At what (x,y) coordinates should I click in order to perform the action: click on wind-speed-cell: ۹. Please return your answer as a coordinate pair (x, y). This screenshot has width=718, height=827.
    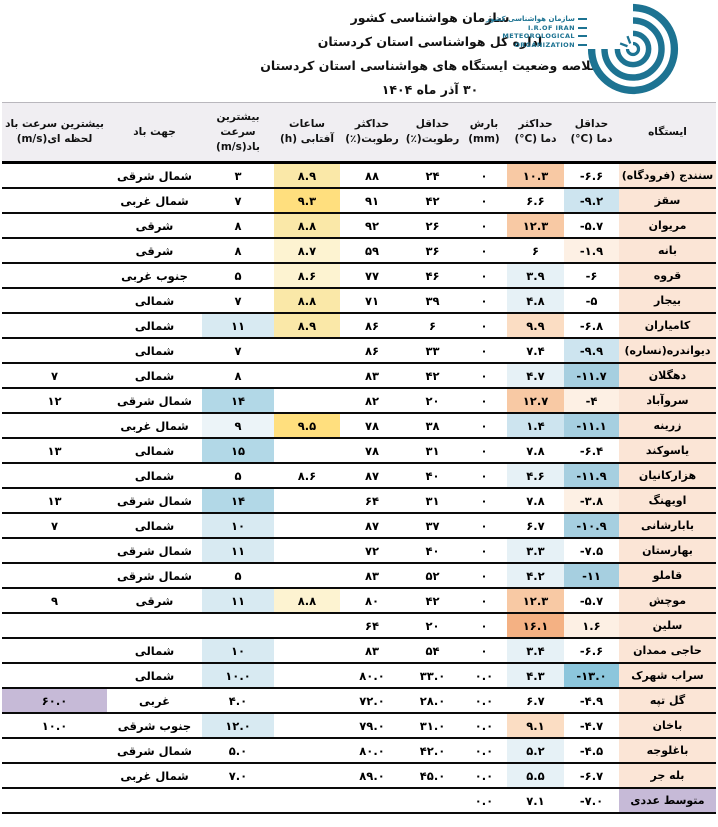
    Looking at the image, I should click on (238, 426).